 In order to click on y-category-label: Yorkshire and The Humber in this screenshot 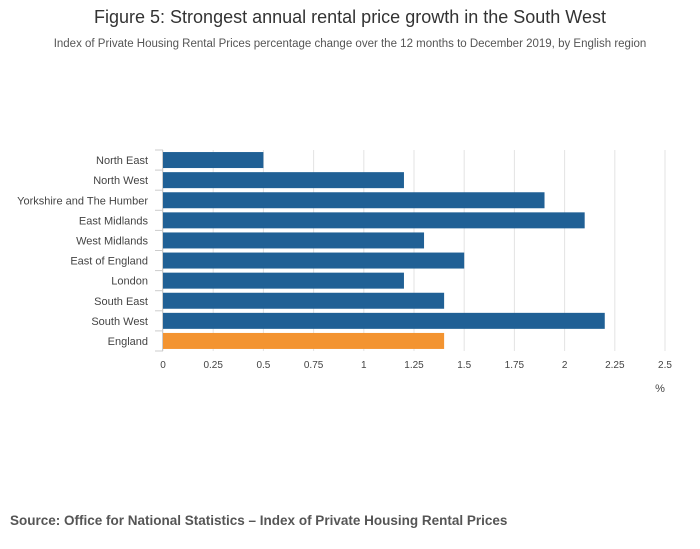, I will do `click(82, 201)`.